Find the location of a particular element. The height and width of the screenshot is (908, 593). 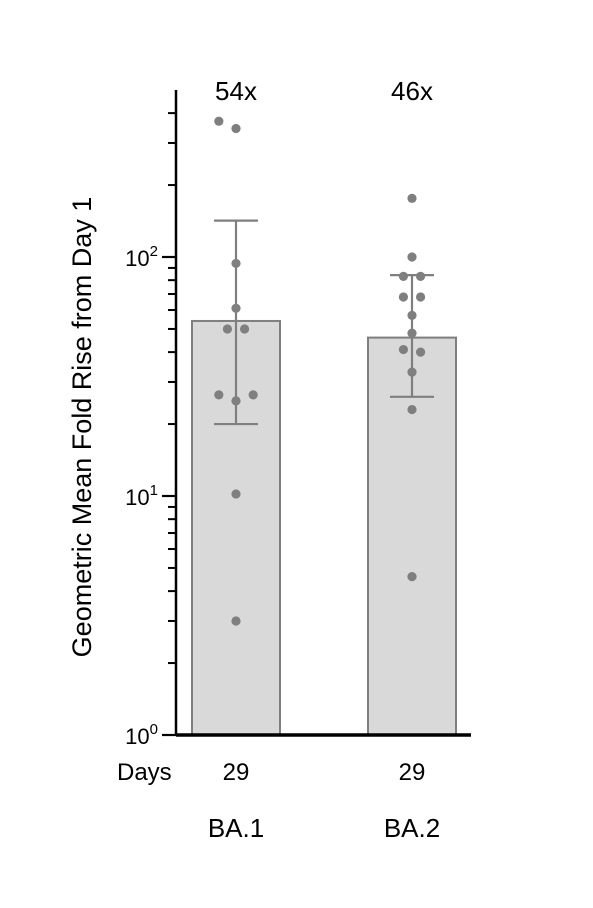

y-tick-label-exponent: 1 is located at coordinates (154, 490).